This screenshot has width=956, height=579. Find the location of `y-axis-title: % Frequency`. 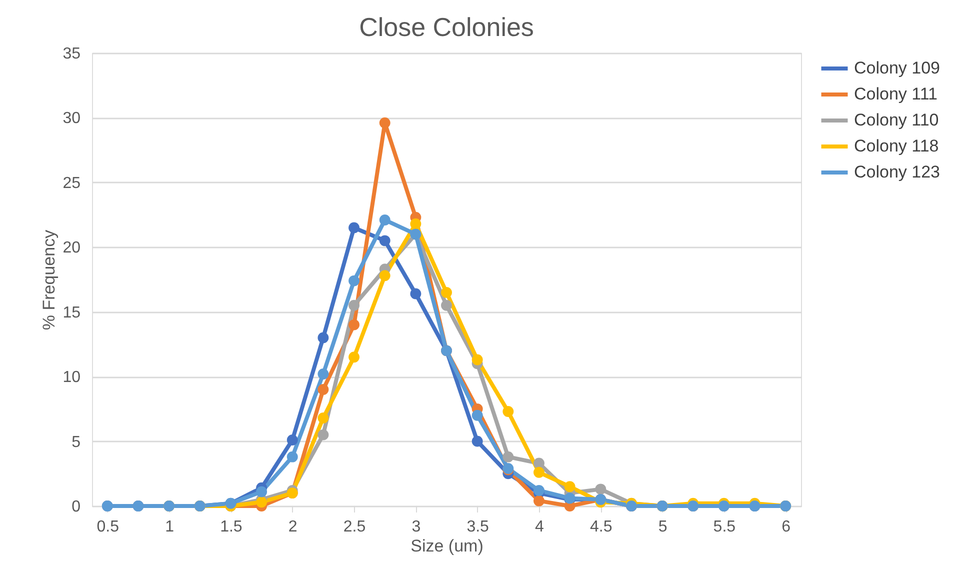

y-axis-title: % Frequency is located at coordinates (49, 279).